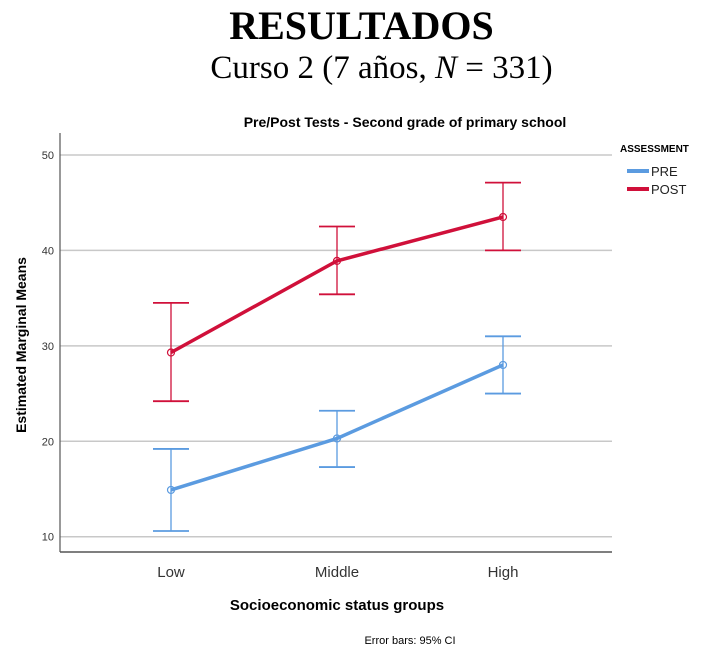 The width and height of the screenshot is (703, 654). I want to click on legend-label-post: POST, so click(668, 189).